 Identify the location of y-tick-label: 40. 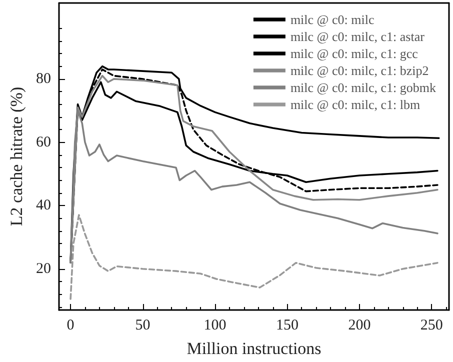
(43, 206).